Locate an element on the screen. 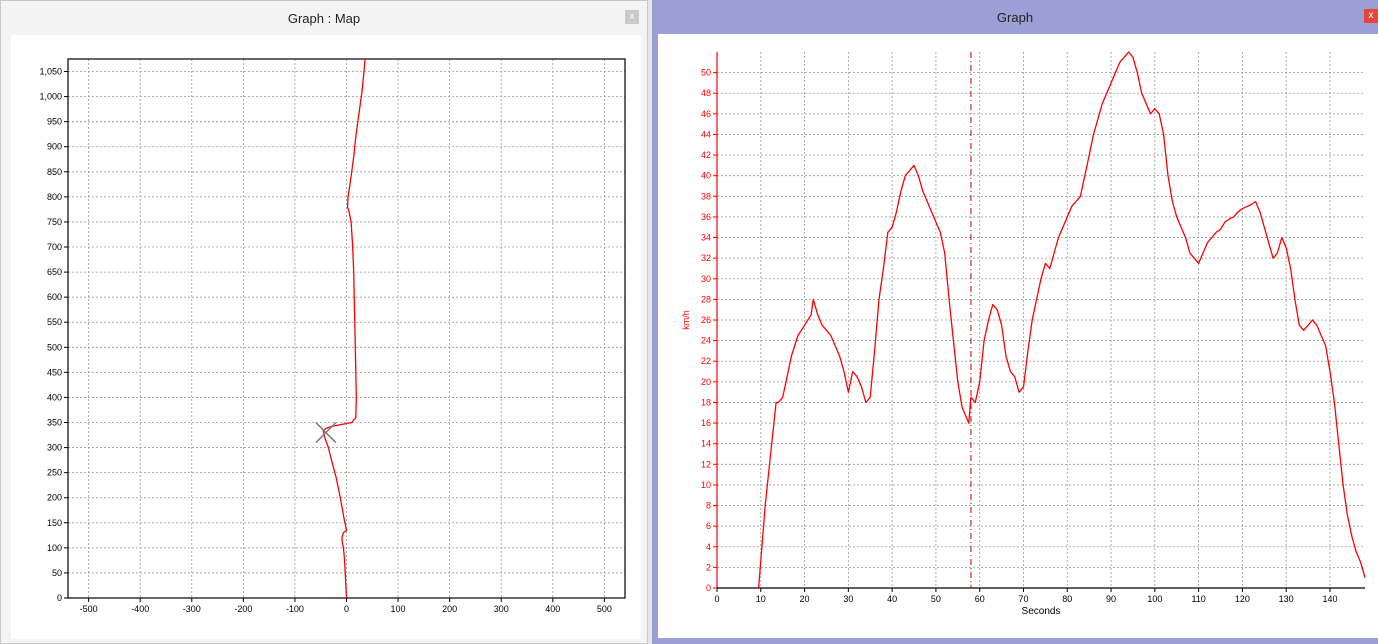  speed-y-tick-label: 30 is located at coordinates (706, 279).